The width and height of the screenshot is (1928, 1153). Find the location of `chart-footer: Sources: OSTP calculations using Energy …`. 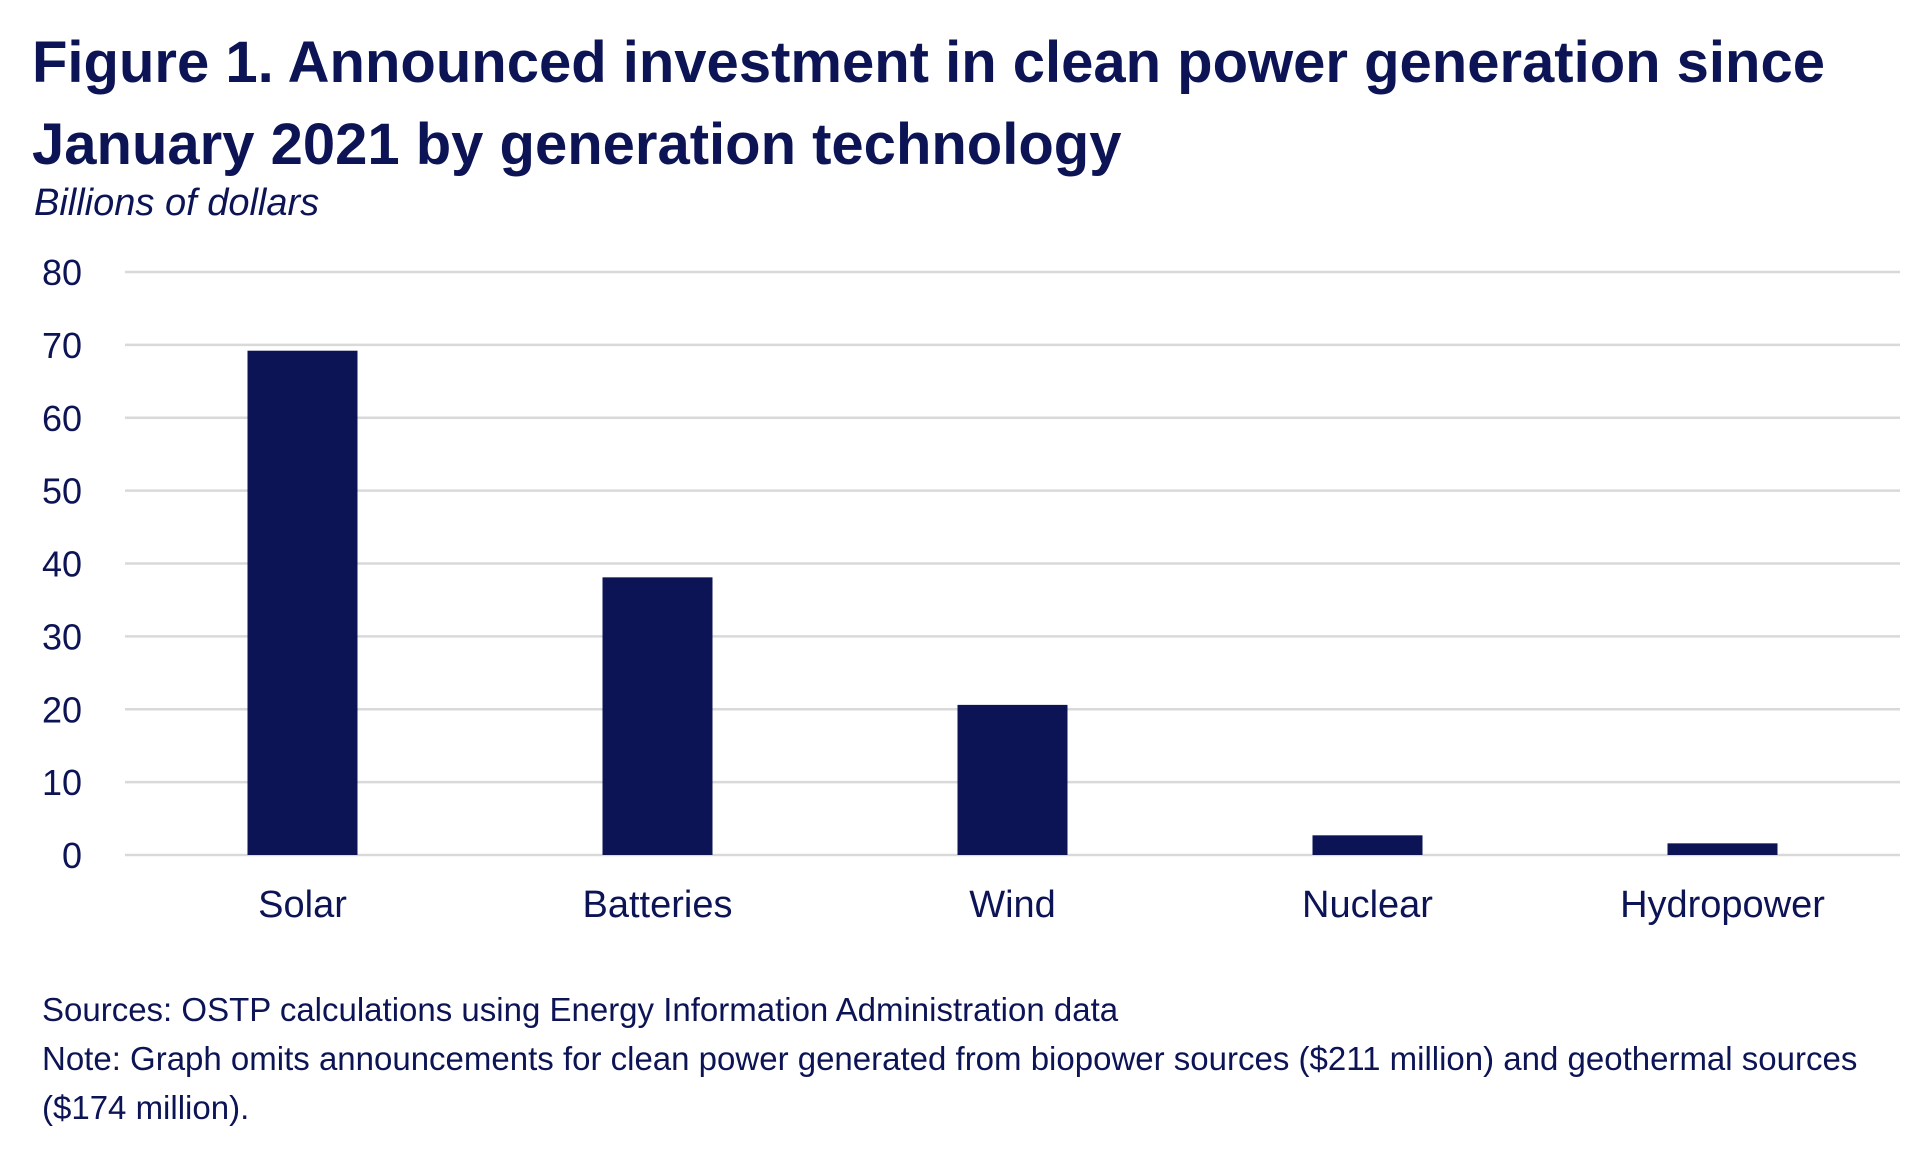

chart-footer: Sources: OSTP calculations using Energy … is located at coordinates (967, 1058).